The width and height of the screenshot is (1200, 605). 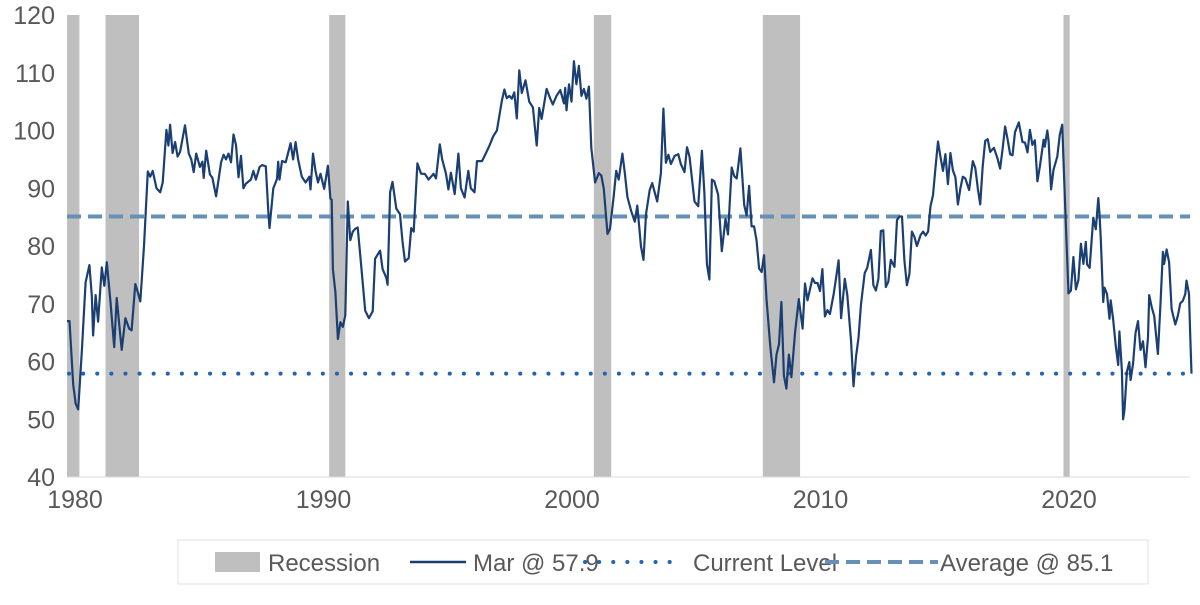 What do you see at coordinates (324, 563) in the screenshot?
I see `legend-recession-label: Recession` at bounding box center [324, 563].